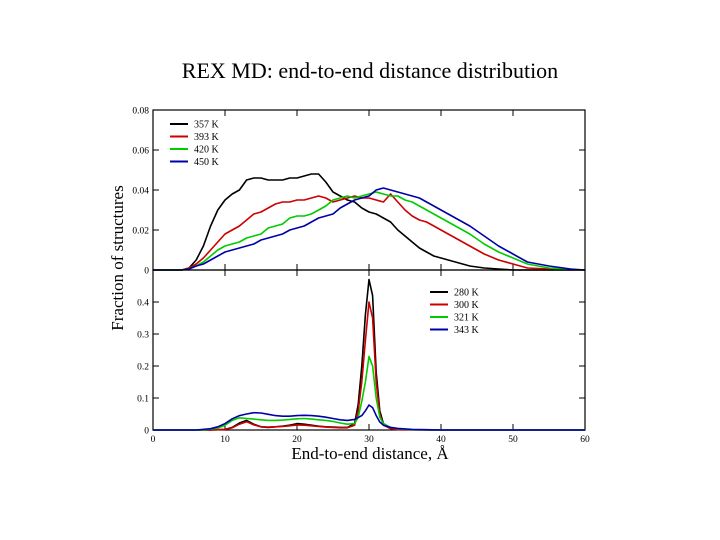  Describe the element at coordinates (370, 70) in the screenshot. I see `slide-title: REX MD: end-to-end distance distribution` at that location.